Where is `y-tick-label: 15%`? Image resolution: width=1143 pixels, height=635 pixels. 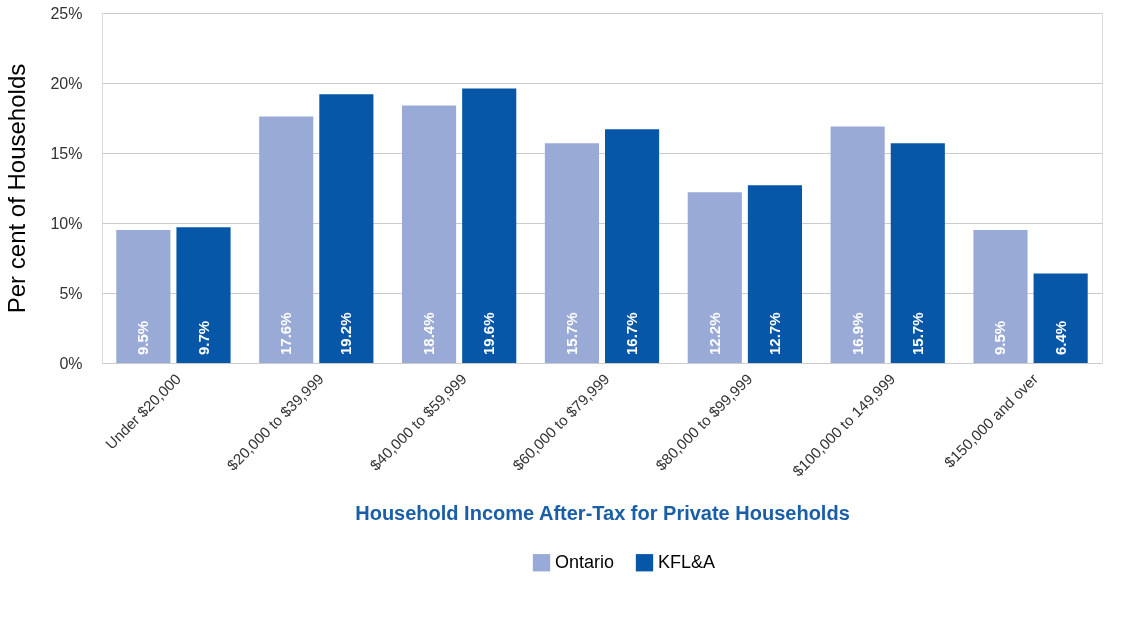
y-tick-label: 15% is located at coordinates (66, 153).